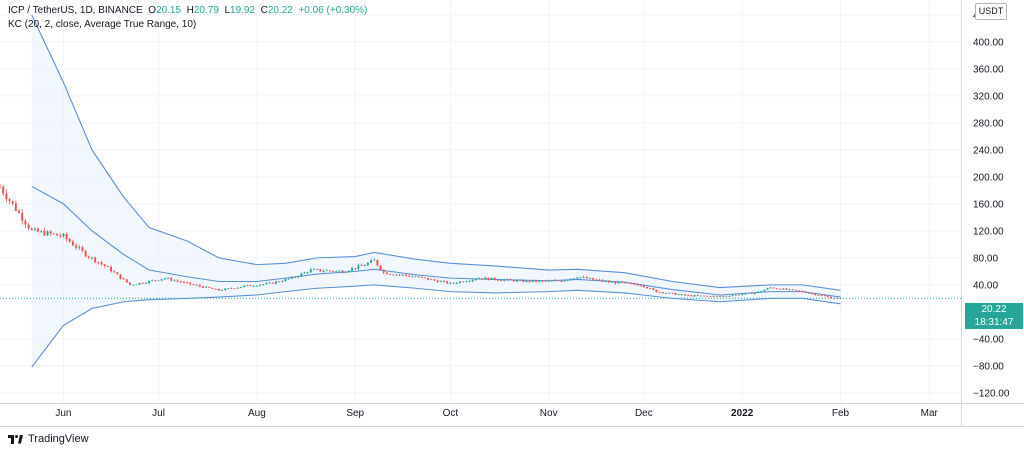 The width and height of the screenshot is (1024, 454). I want to click on countdown-label: 18:31:47, so click(994, 322).